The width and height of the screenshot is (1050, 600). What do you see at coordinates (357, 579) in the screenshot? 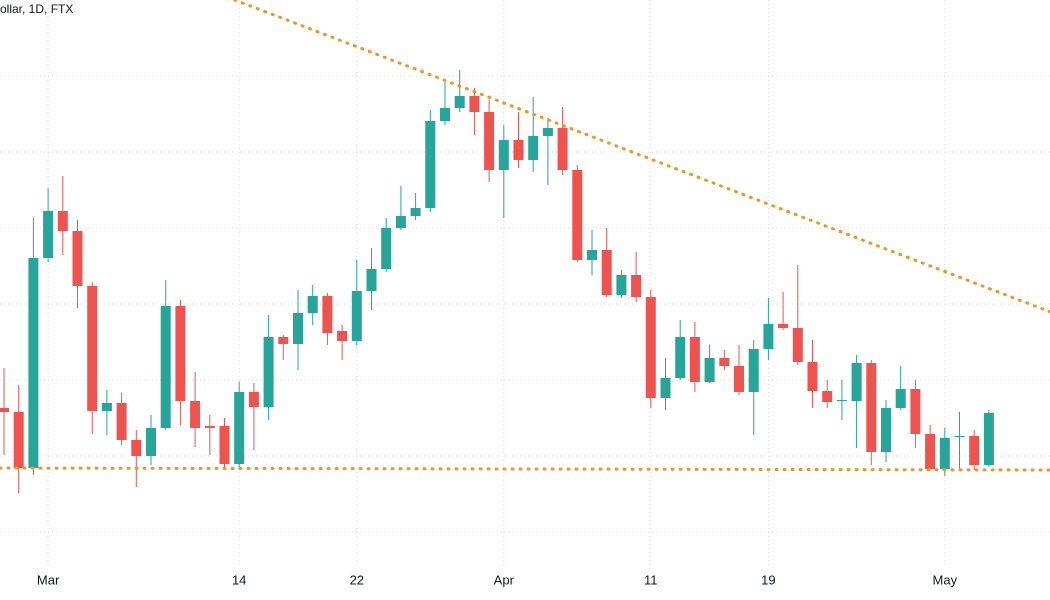
I see `x-tick-label: 22` at bounding box center [357, 579].